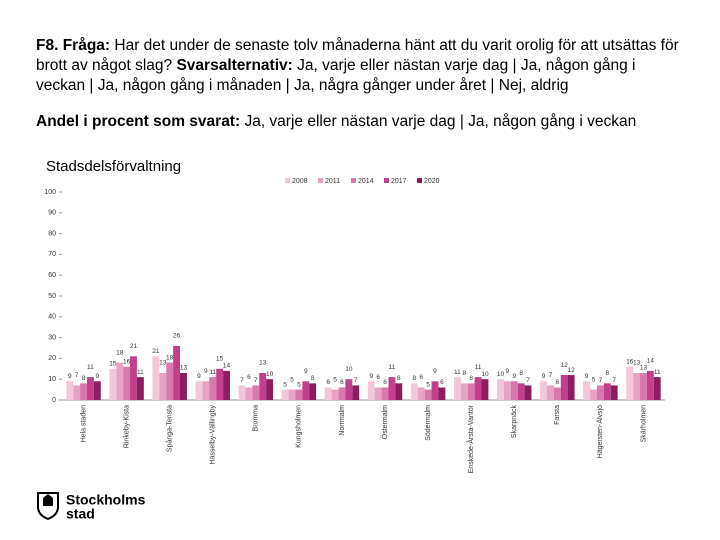 The image size is (720, 540). What do you see at coordinates (80, 514) in the screenshot?
I see `logo-line2: stad` at bounding box center [80, 514].